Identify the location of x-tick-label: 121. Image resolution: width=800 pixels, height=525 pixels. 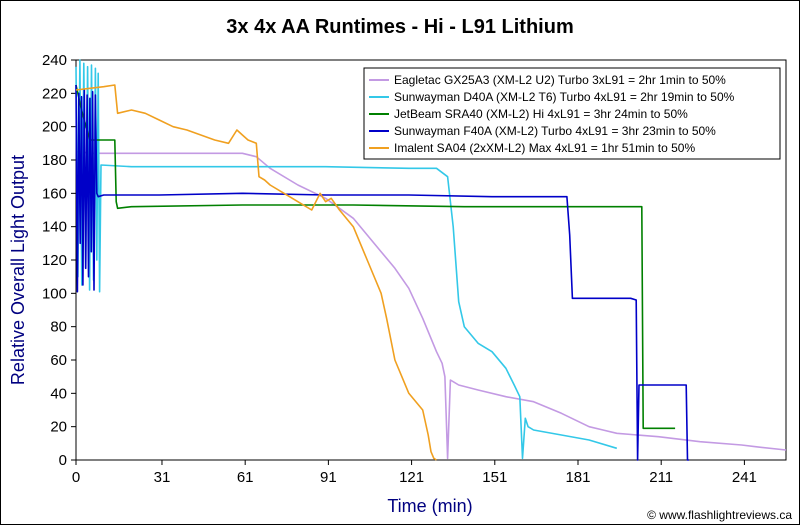
(411, 477).